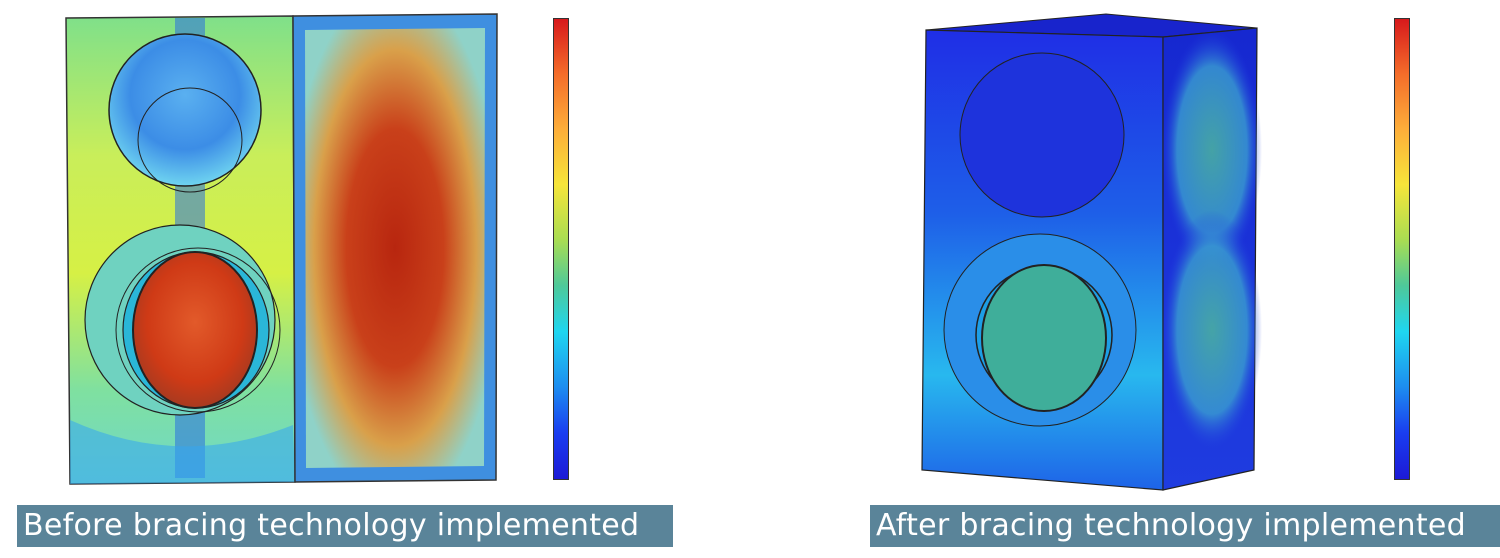  Describe the element at coordinates (345, 526) in the screenshot. I see `caption-before: Before bracing technology implemented` at that location.